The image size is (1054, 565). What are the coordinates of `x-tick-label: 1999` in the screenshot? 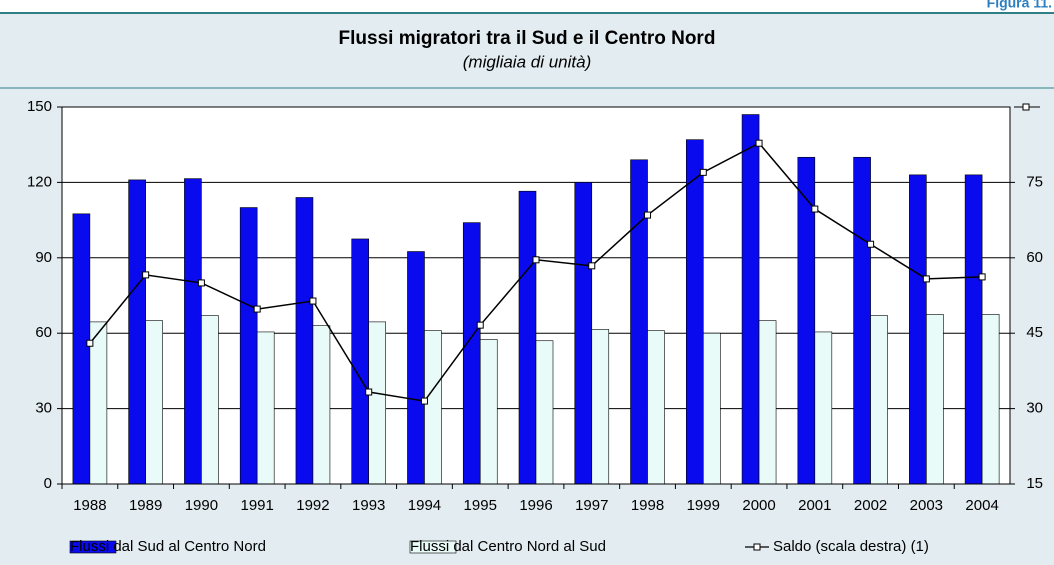 It's located at (703, 505).